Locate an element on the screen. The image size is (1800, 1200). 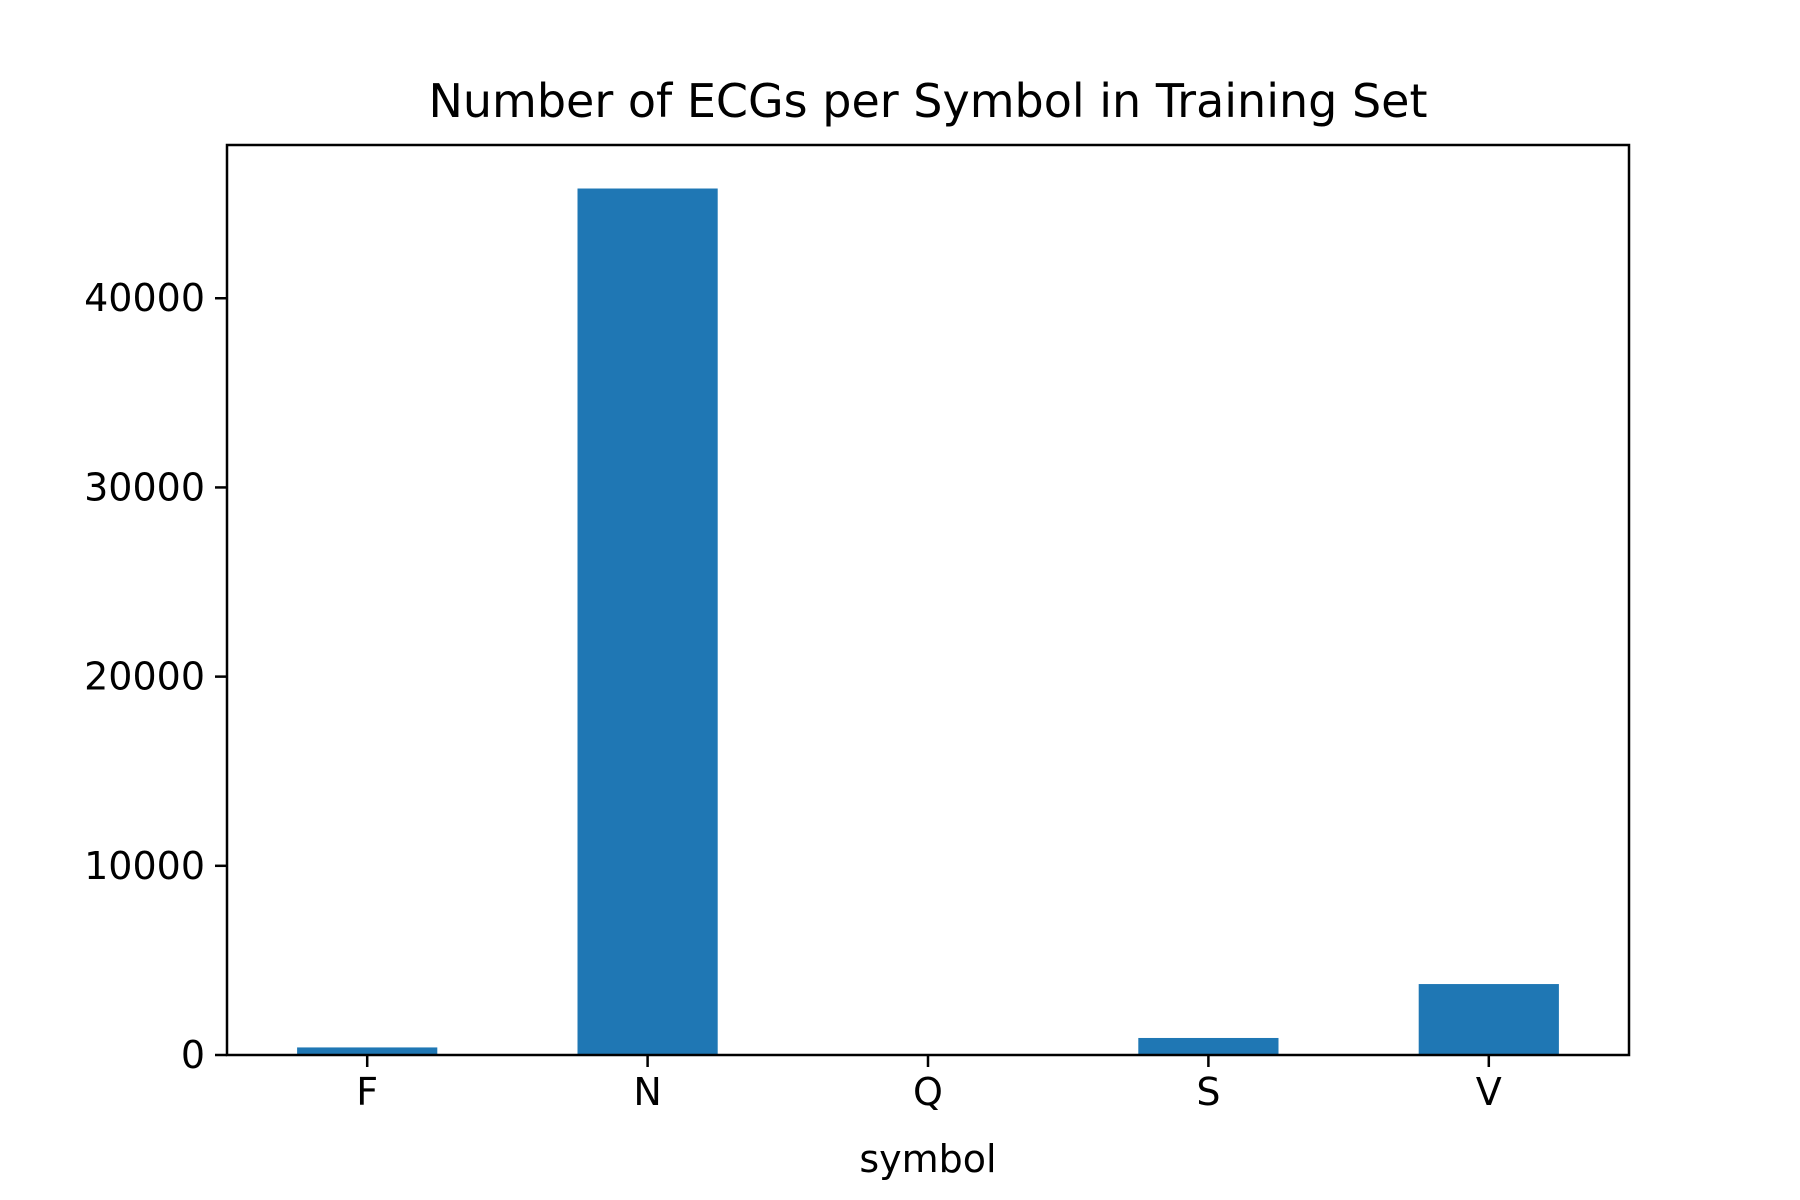
y-tick-label: 0 is located at coordinates (193, 1055).